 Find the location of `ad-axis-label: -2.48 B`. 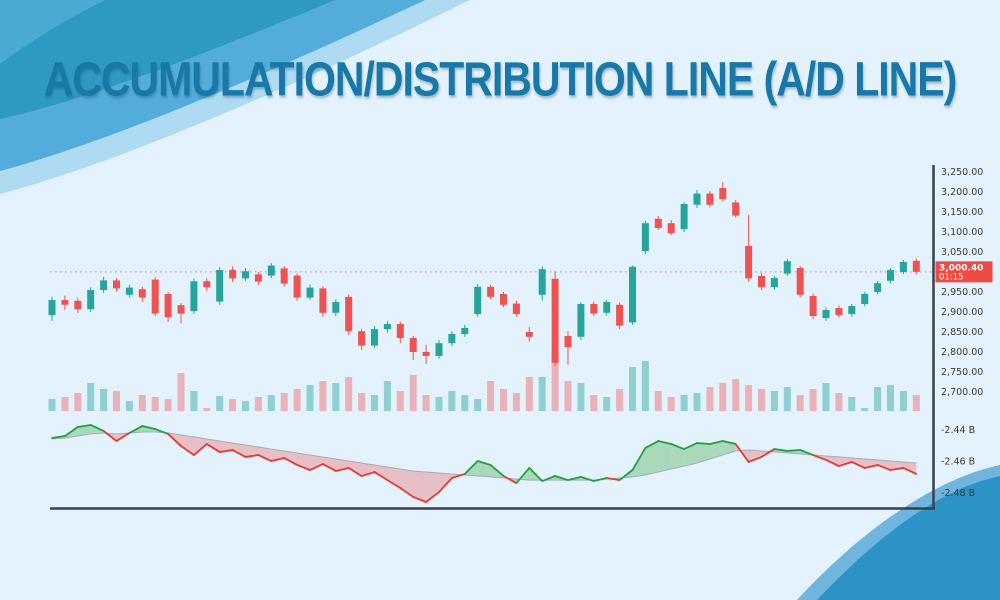

ad-axis-label: -2.48 B is located at coordinates (958, 493).